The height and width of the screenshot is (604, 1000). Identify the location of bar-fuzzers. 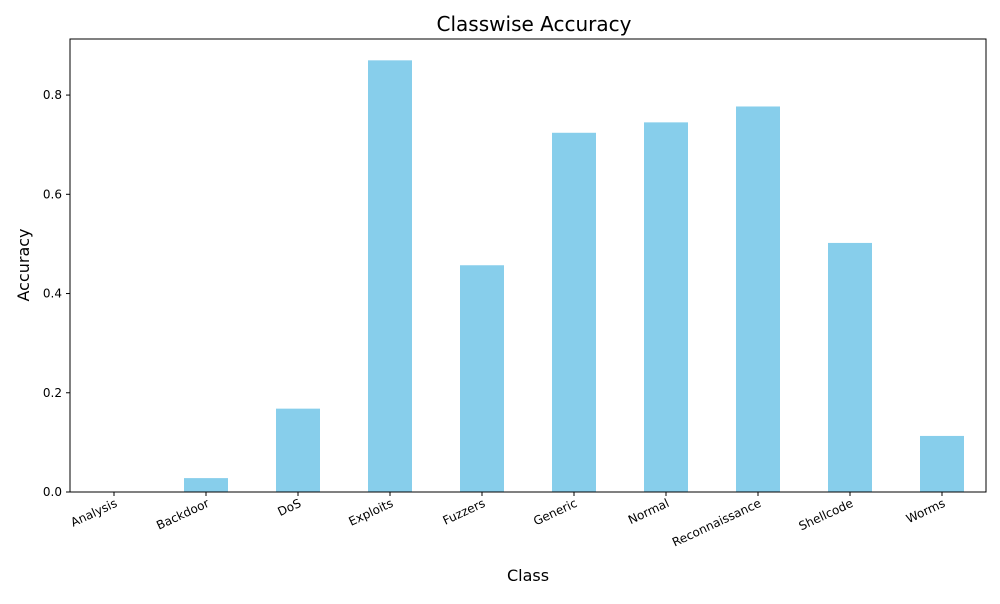
(482, 378).